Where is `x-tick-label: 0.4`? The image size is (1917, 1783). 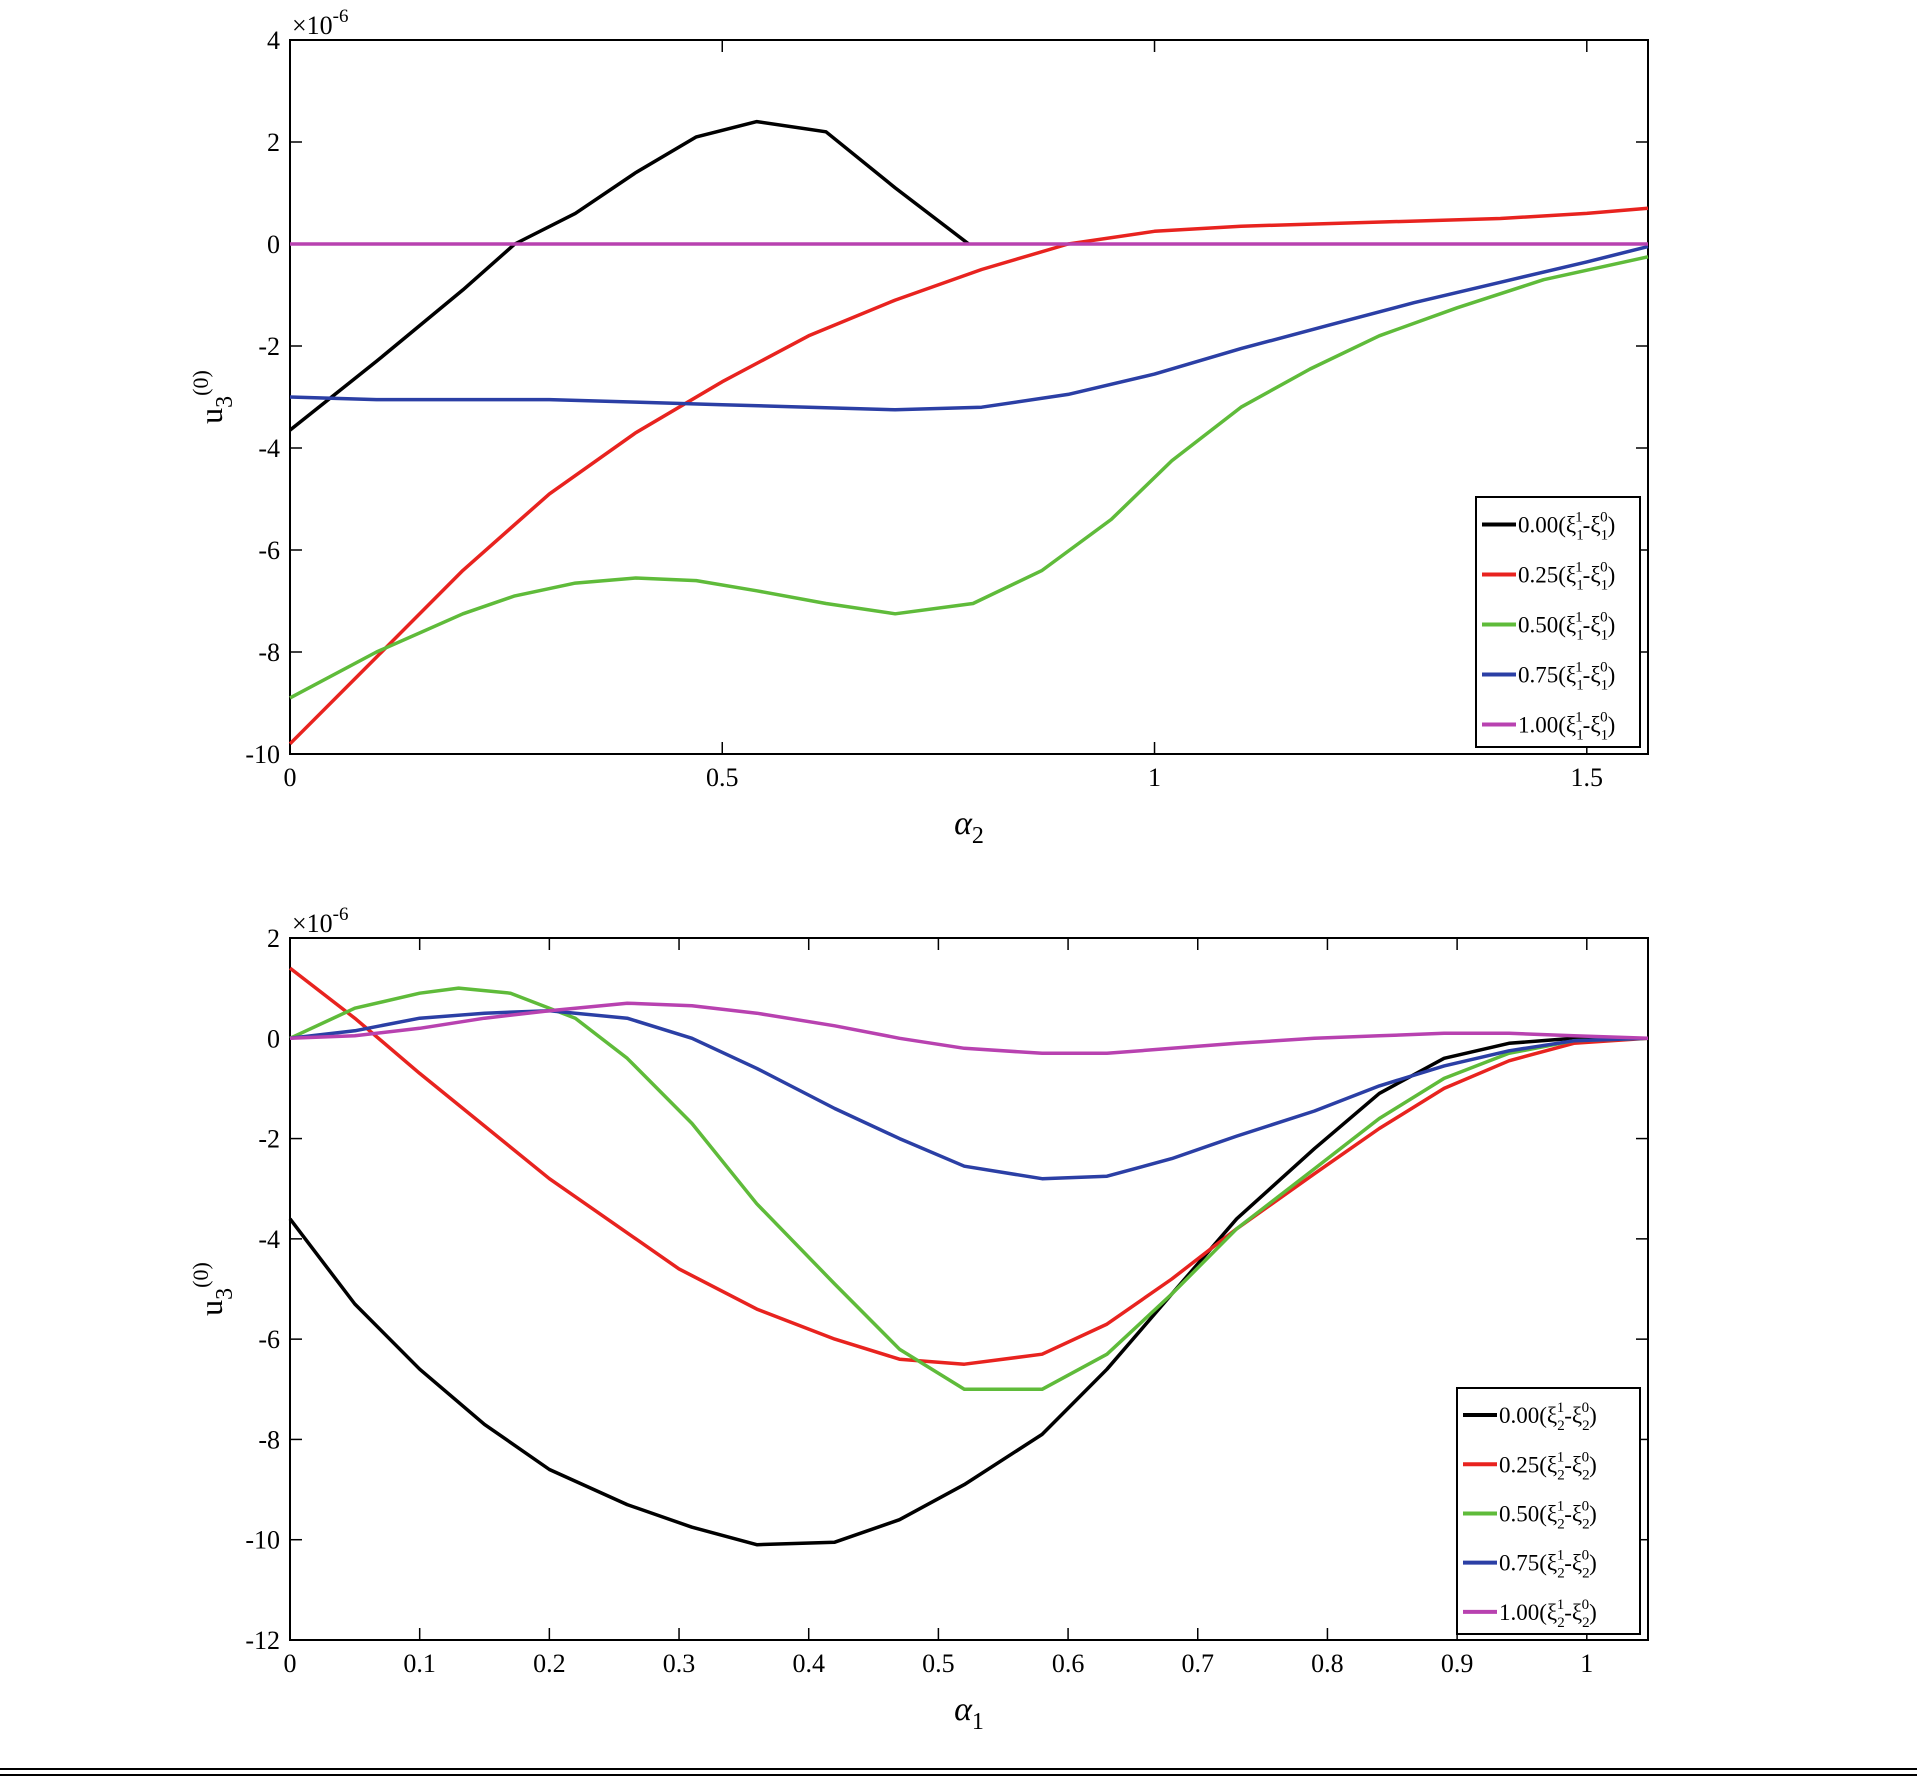
x-tick-label: 0.4 is located at coordinates (808, 1663).